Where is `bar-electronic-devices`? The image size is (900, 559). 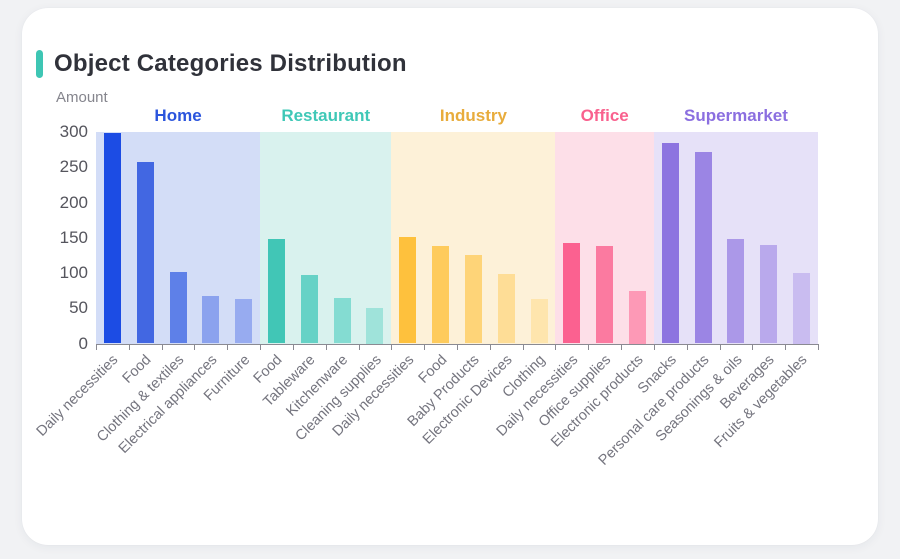 bar-electronic-devices is located at coordinates (506, 308).